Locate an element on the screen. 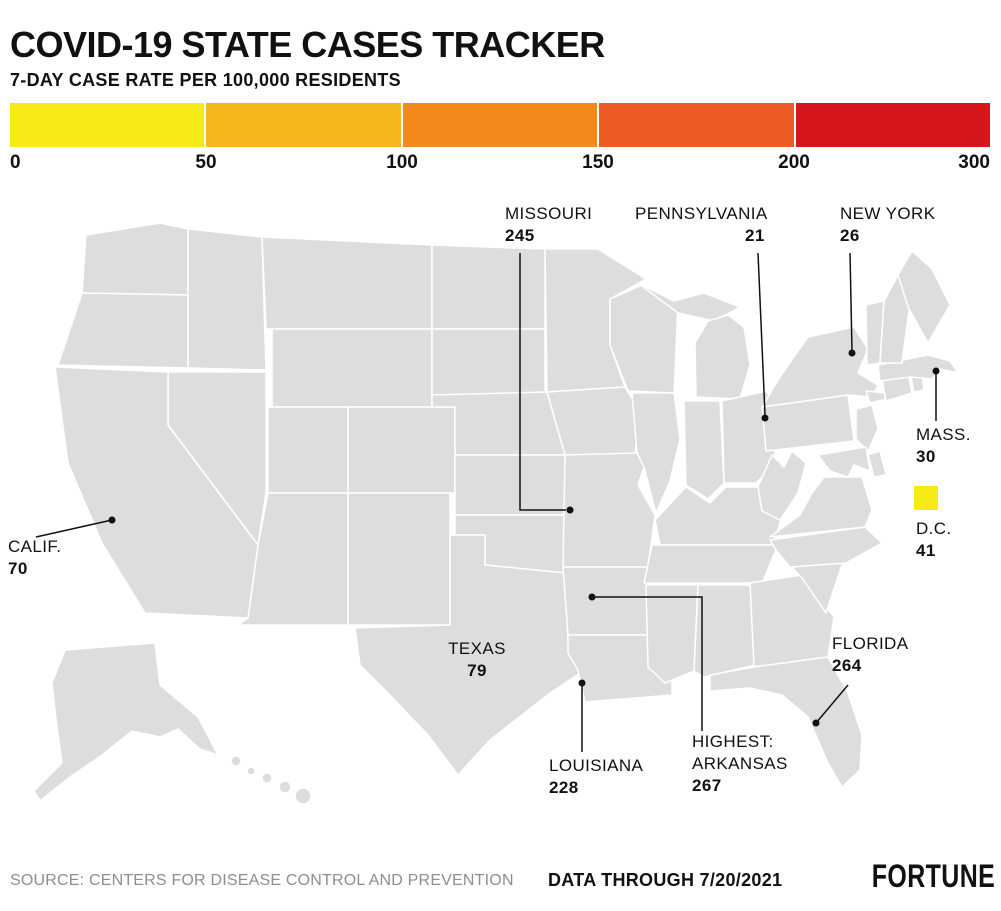  callout-texas-value: 79 is located at coordinates (477, 670).